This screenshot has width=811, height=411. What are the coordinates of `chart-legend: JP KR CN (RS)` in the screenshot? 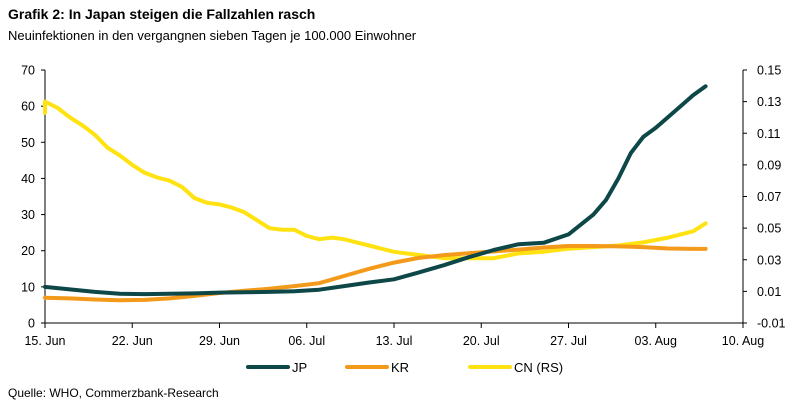 It's located at (404, 367).